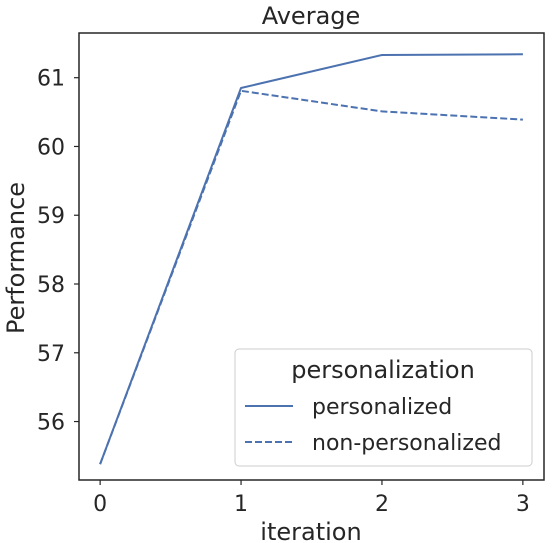 This screenshot has width=553, height=543. Describe the element at coordinates (100, 504) in the screenshot. I see `x-tick-label: 0` at that location.